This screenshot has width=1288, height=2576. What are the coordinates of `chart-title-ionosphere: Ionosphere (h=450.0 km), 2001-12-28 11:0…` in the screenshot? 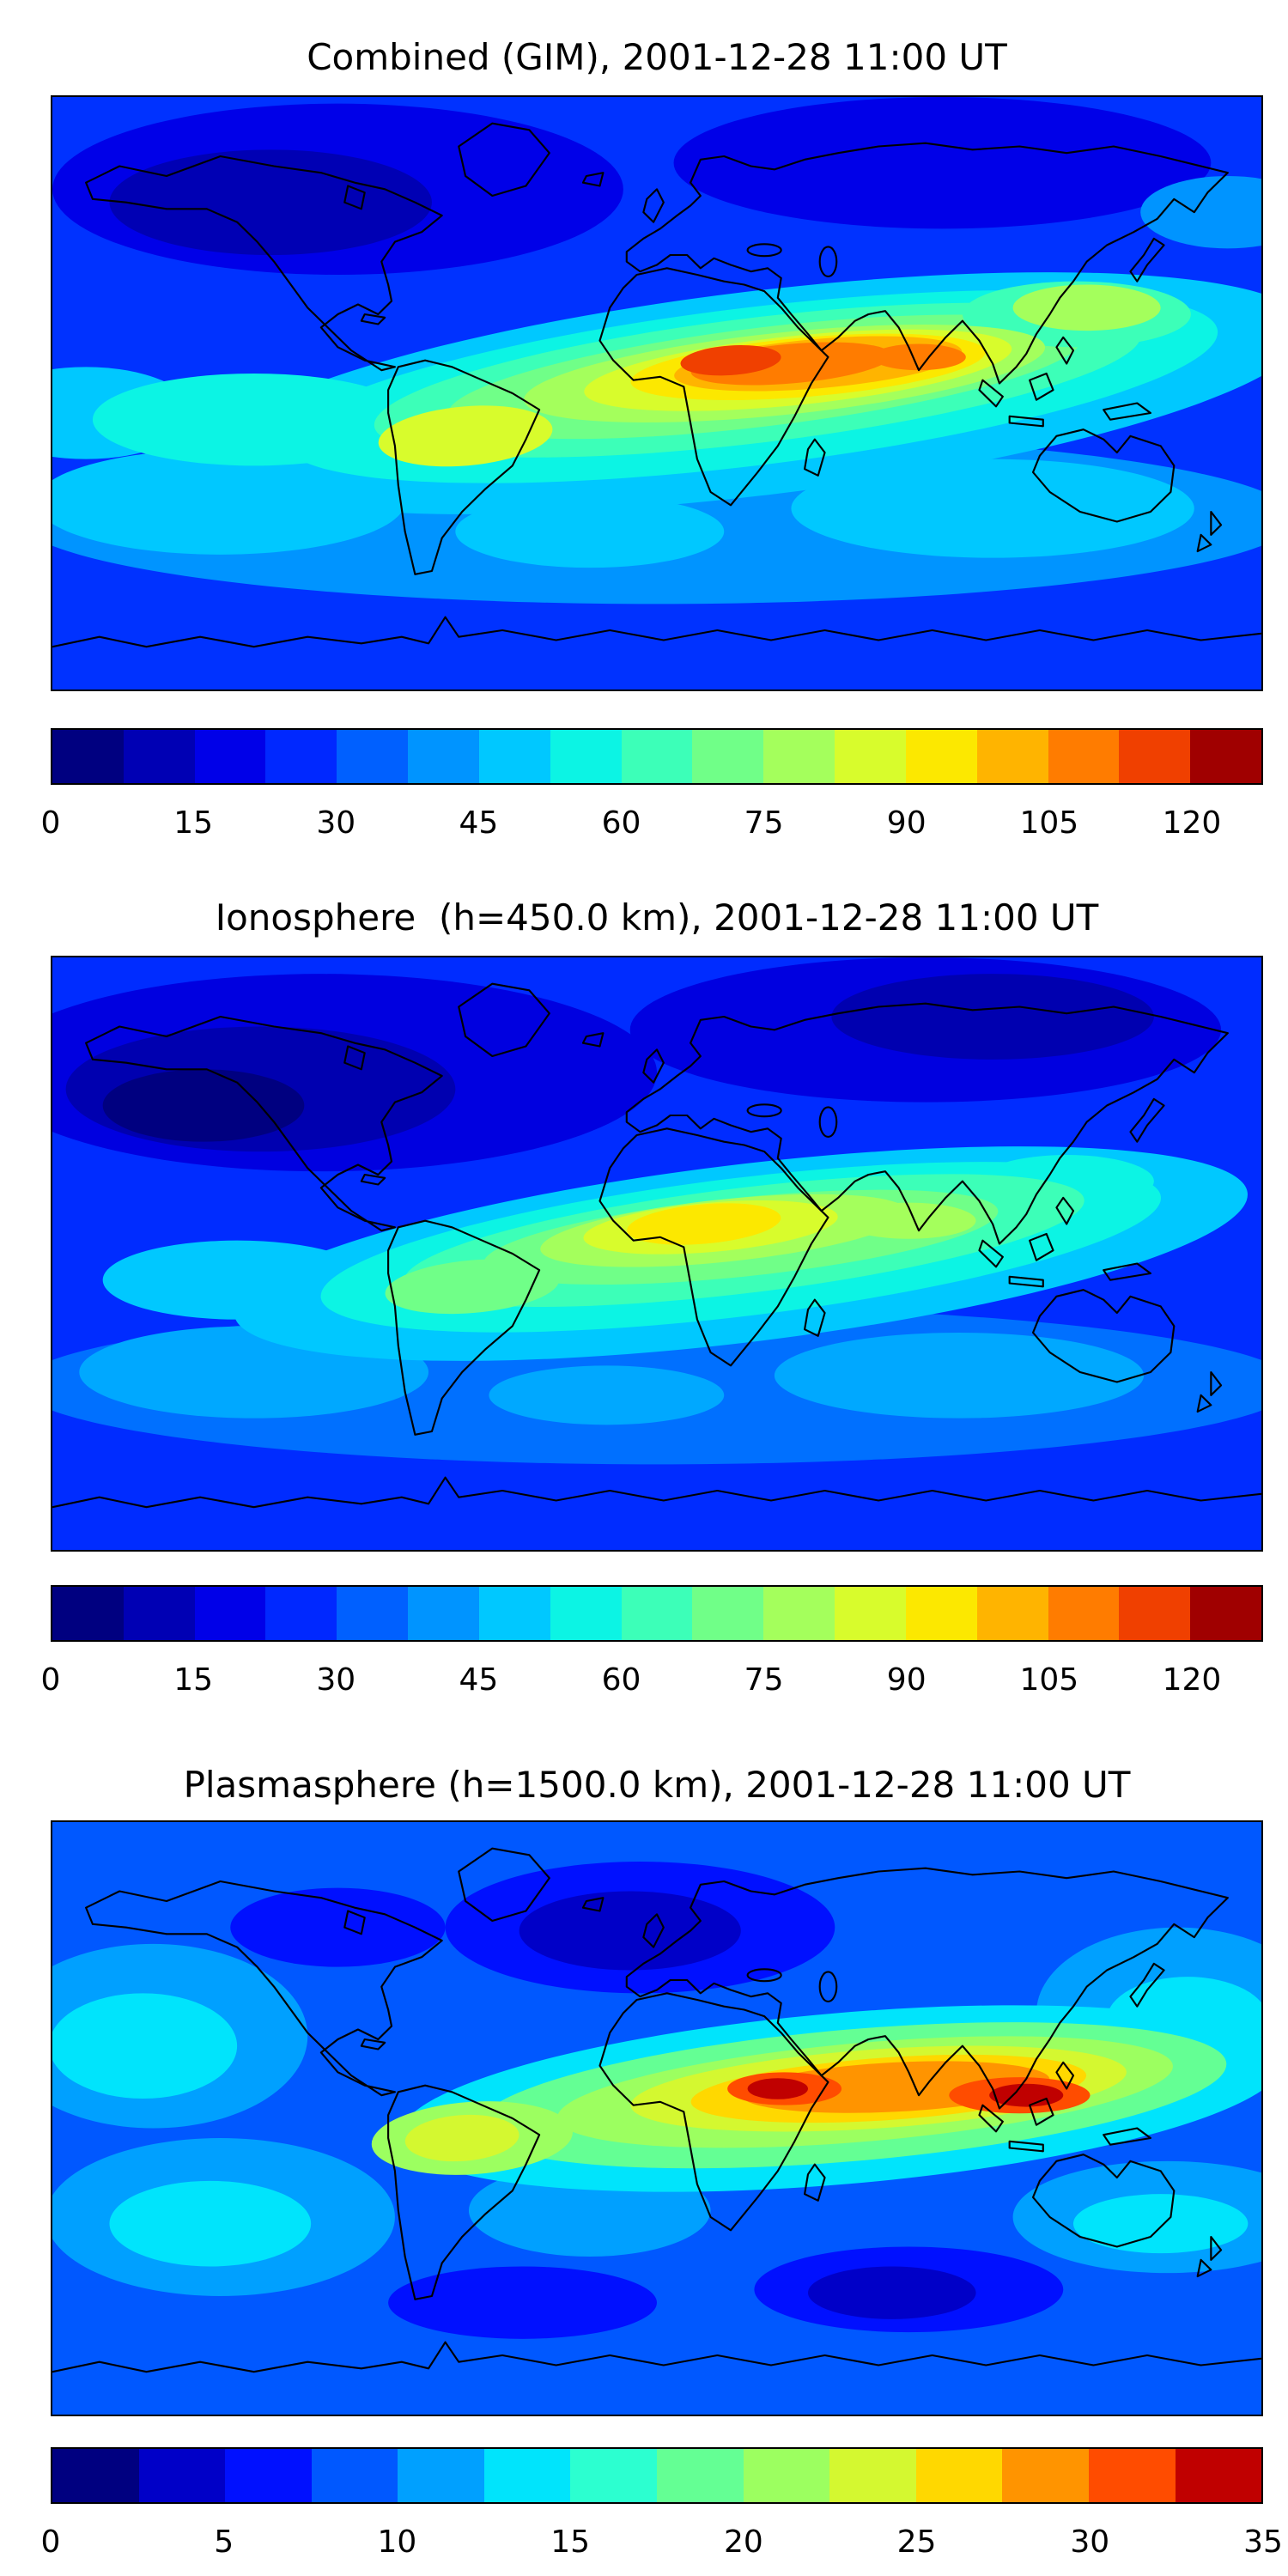 It's located at (657, 918).